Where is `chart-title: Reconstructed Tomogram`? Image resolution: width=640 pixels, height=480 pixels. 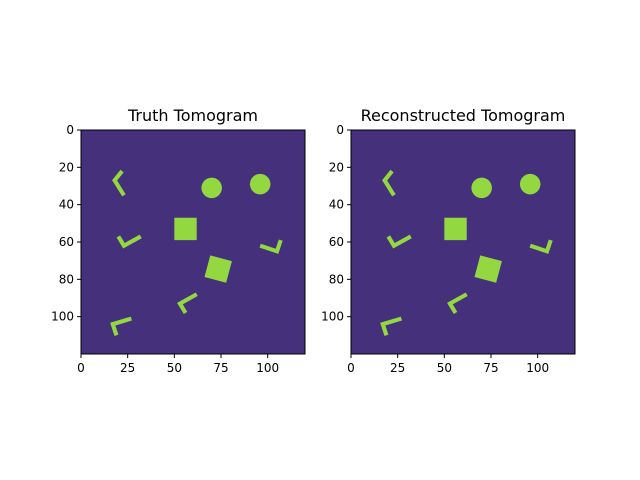 chart-title: Reconstructed Tomogram is located at coordinates (463, 115).